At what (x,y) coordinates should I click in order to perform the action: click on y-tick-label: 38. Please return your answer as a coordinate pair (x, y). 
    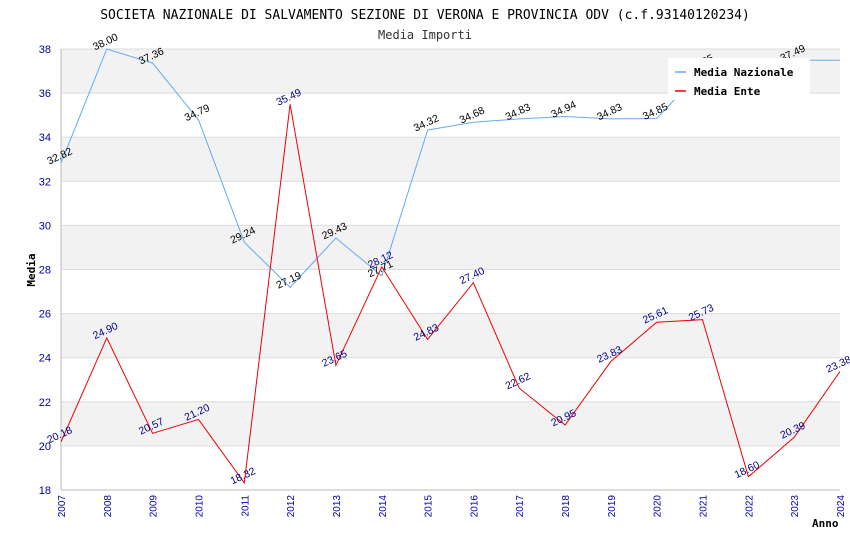
    Looking at the image, I should click on (45, 50).